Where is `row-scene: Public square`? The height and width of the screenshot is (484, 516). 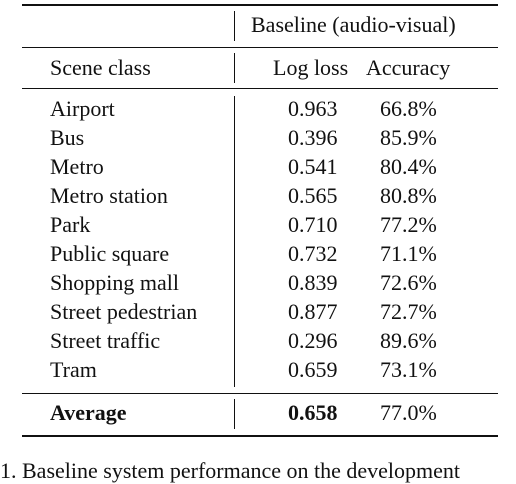
row-scene: Public square is located at coordinates (110, 253).